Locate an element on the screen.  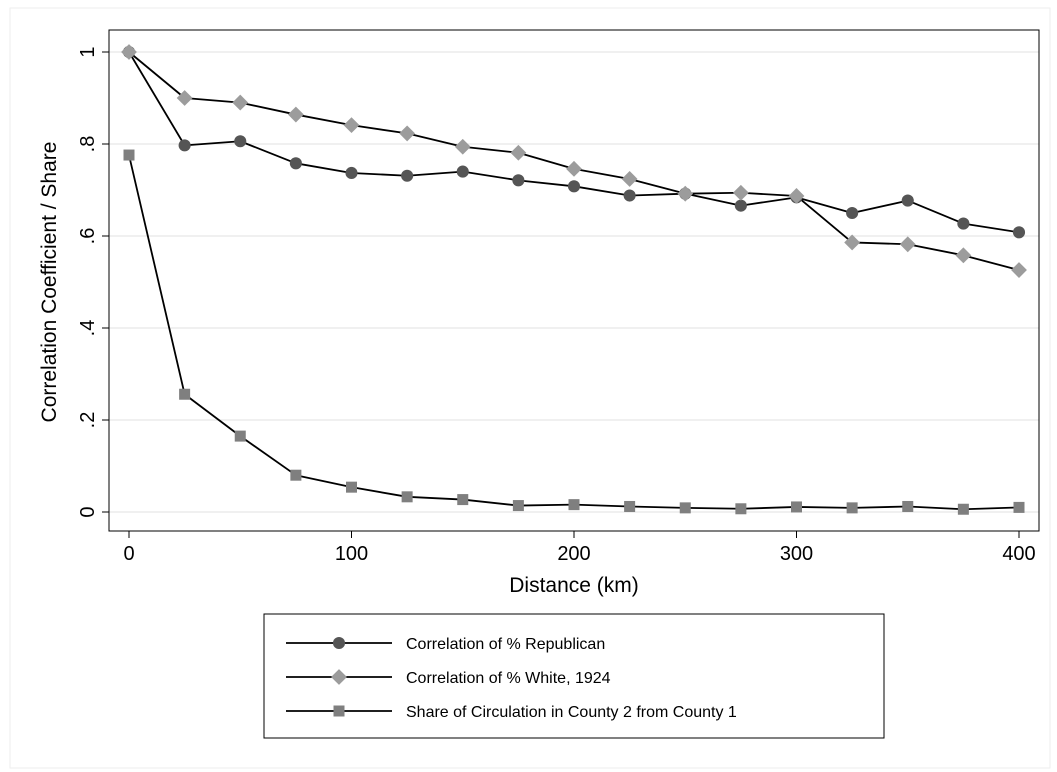
y-axis-title: Correlation Coefficient / Share is located at coordinates (49, 282).